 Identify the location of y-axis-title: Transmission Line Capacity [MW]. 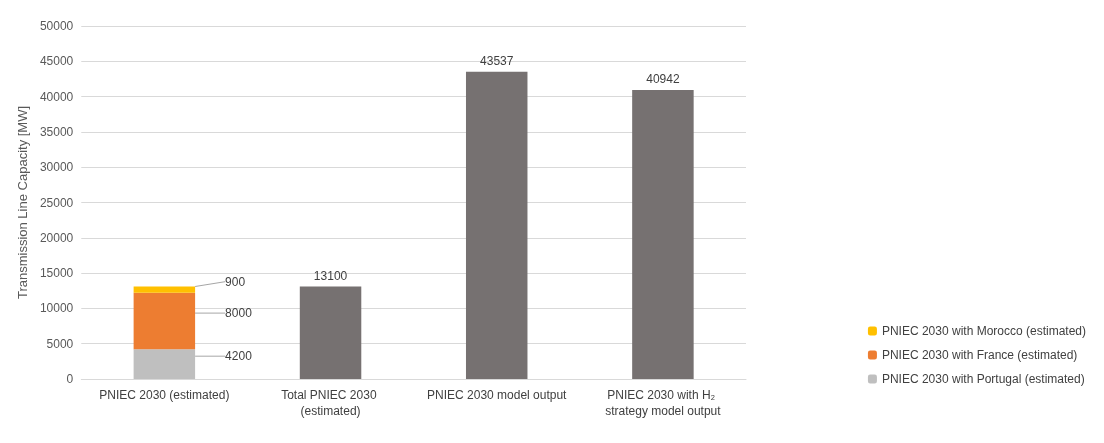
(22, 202).